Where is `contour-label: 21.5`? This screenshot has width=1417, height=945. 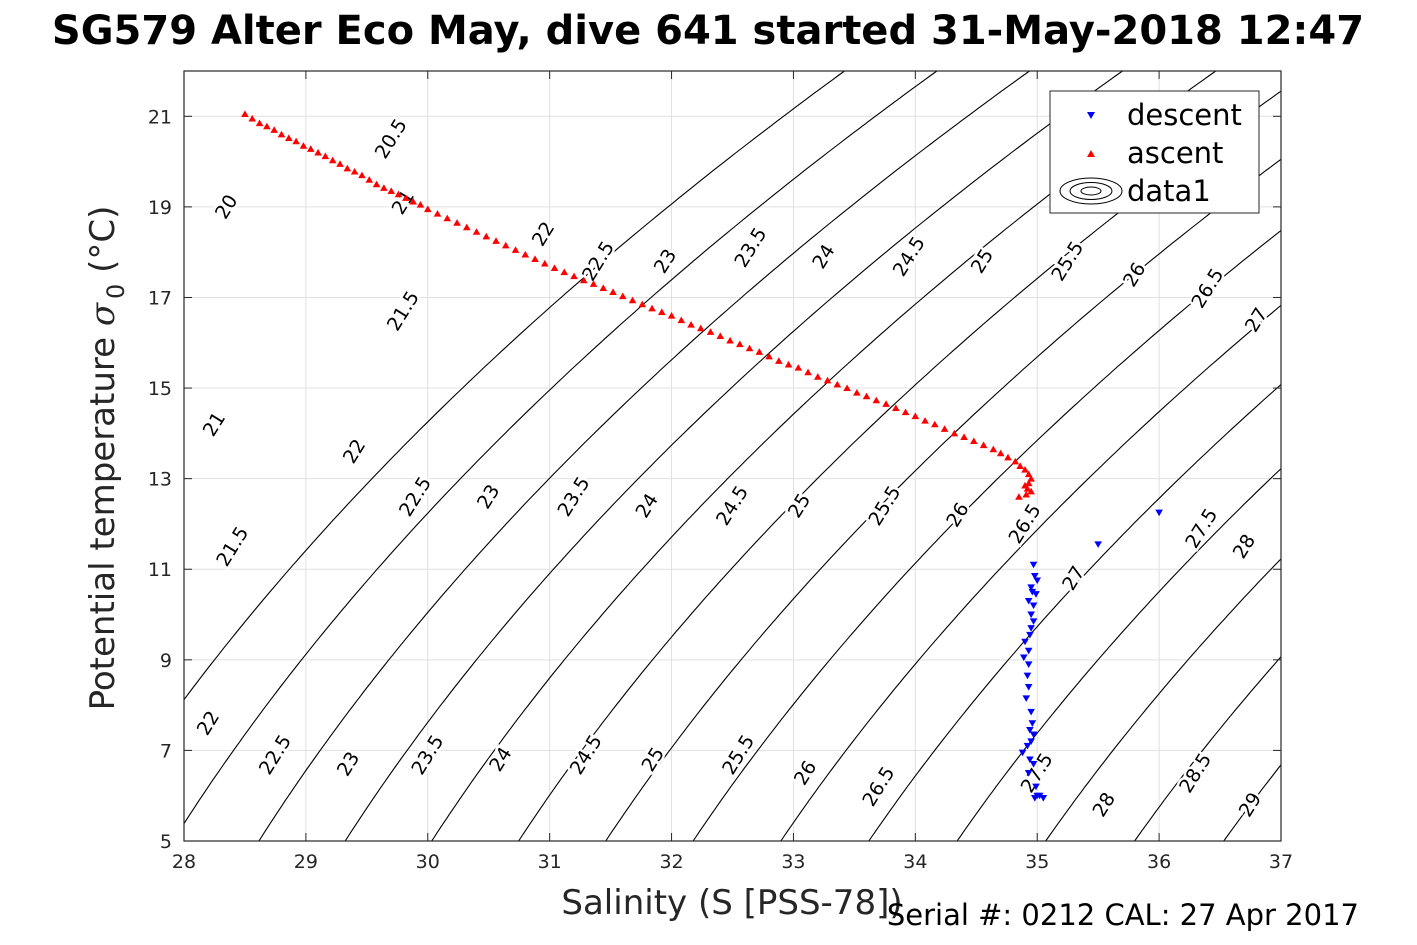
contour-label: 21.5 is located at coordinates (232, 547).